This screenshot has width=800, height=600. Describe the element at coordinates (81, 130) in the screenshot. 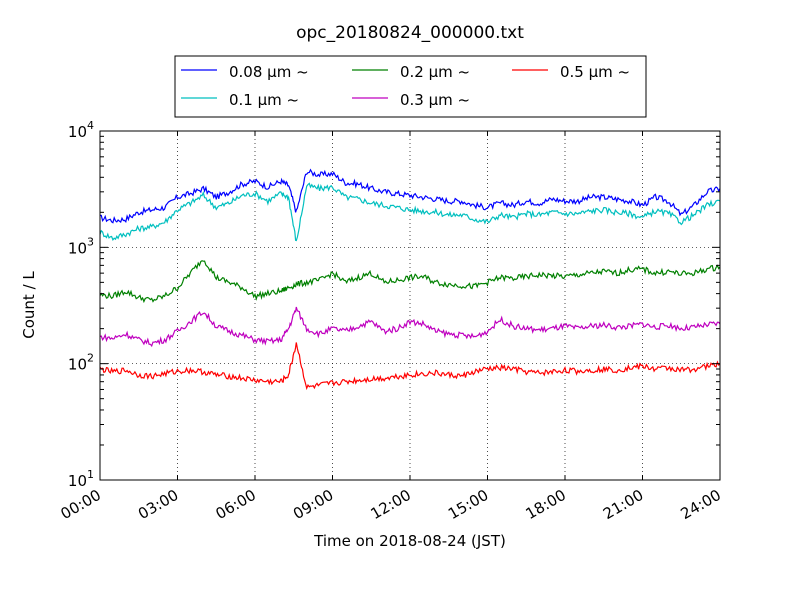

I see `y-tick-label: 10⁴` at that location.